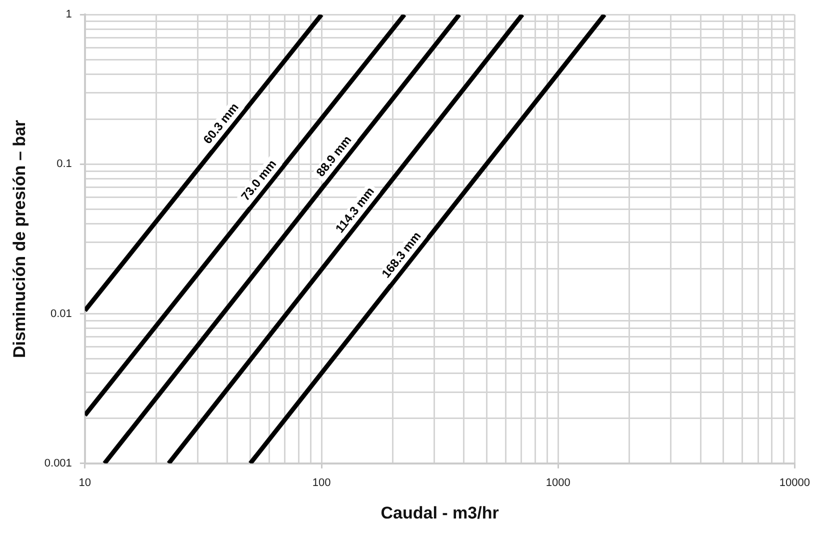 Image resolution: width=818 pixels, height=536 pixels. What do you see at coordinates (69, 14) in the screenshot?
I see `y-tick-label: 1` at bounding box center [69, 14].